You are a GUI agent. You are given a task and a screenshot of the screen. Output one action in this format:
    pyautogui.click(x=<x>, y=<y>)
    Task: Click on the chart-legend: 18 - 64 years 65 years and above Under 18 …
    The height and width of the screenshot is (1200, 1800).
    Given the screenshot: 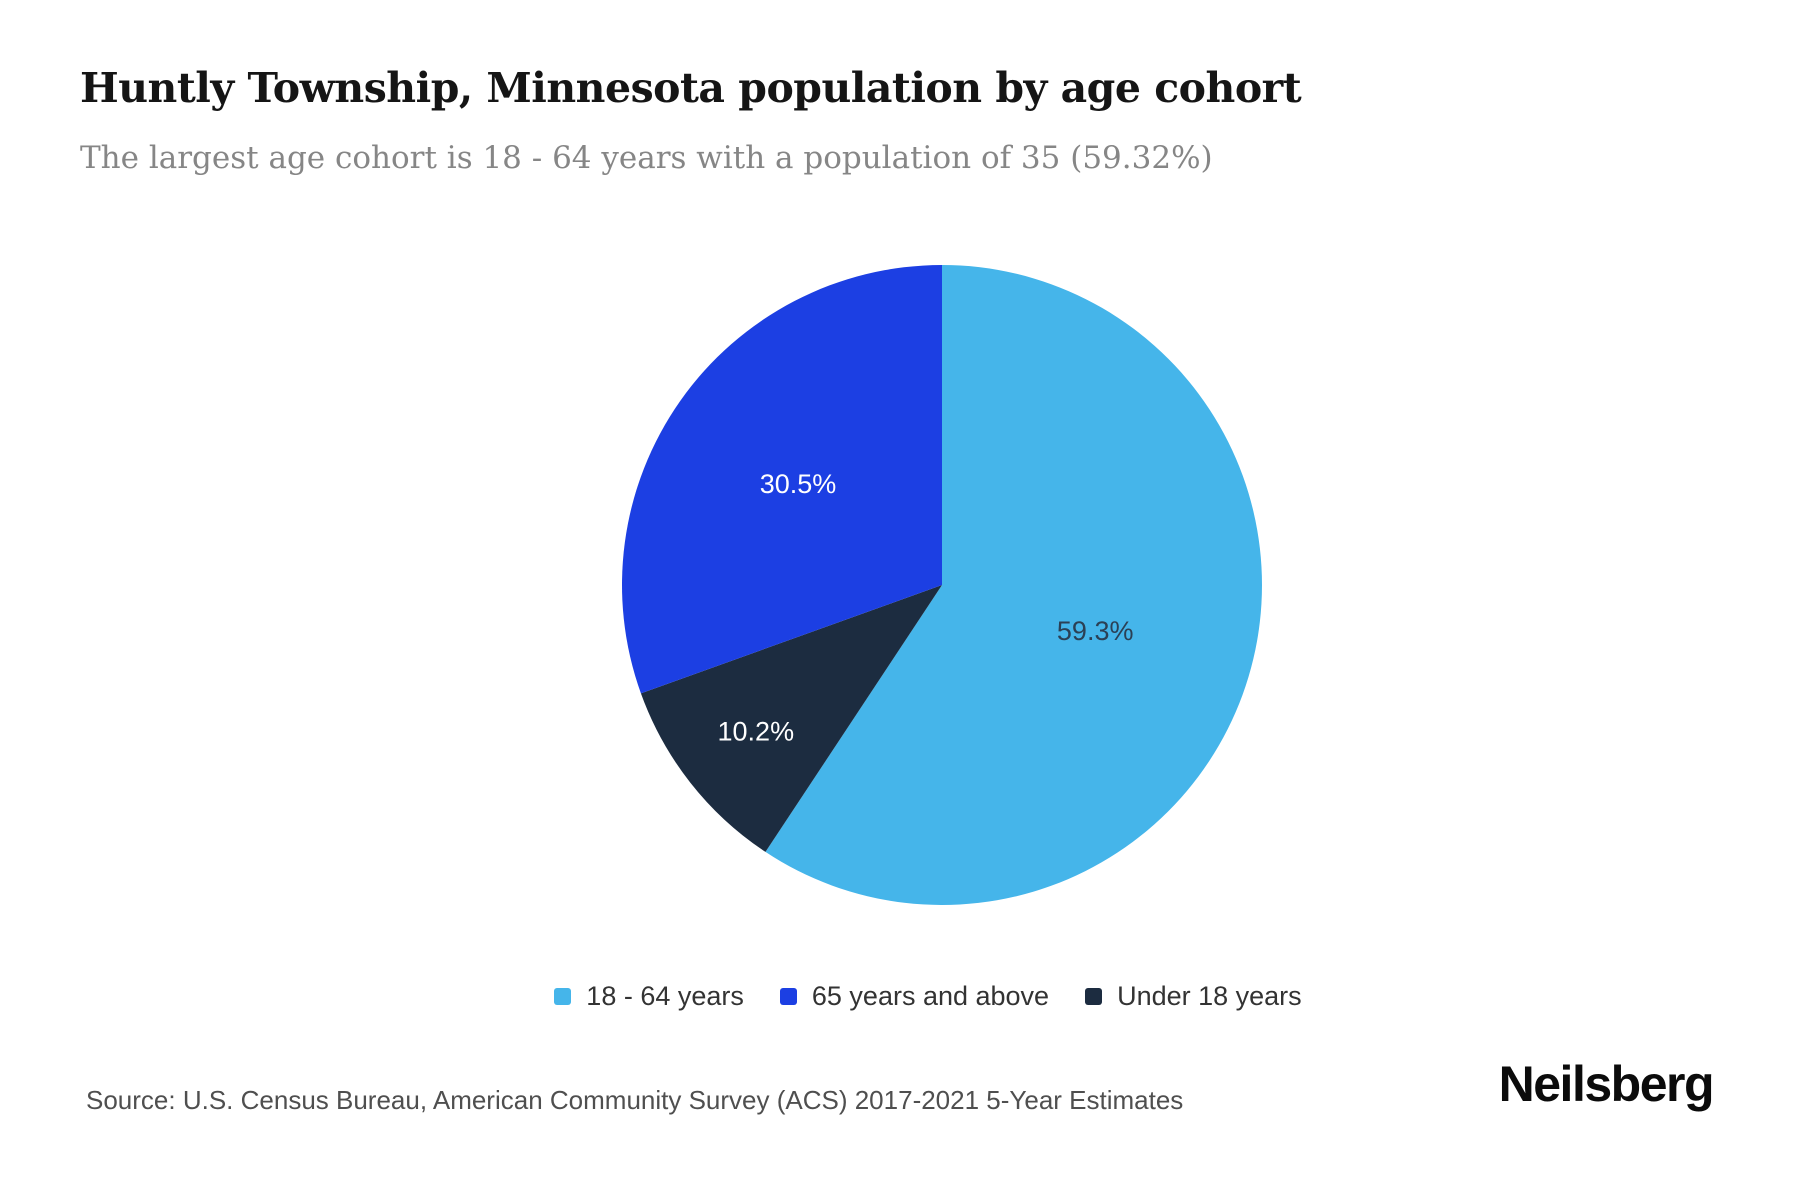 What is the action you would take?
    pyautogui.click(x=914, y=996)
    